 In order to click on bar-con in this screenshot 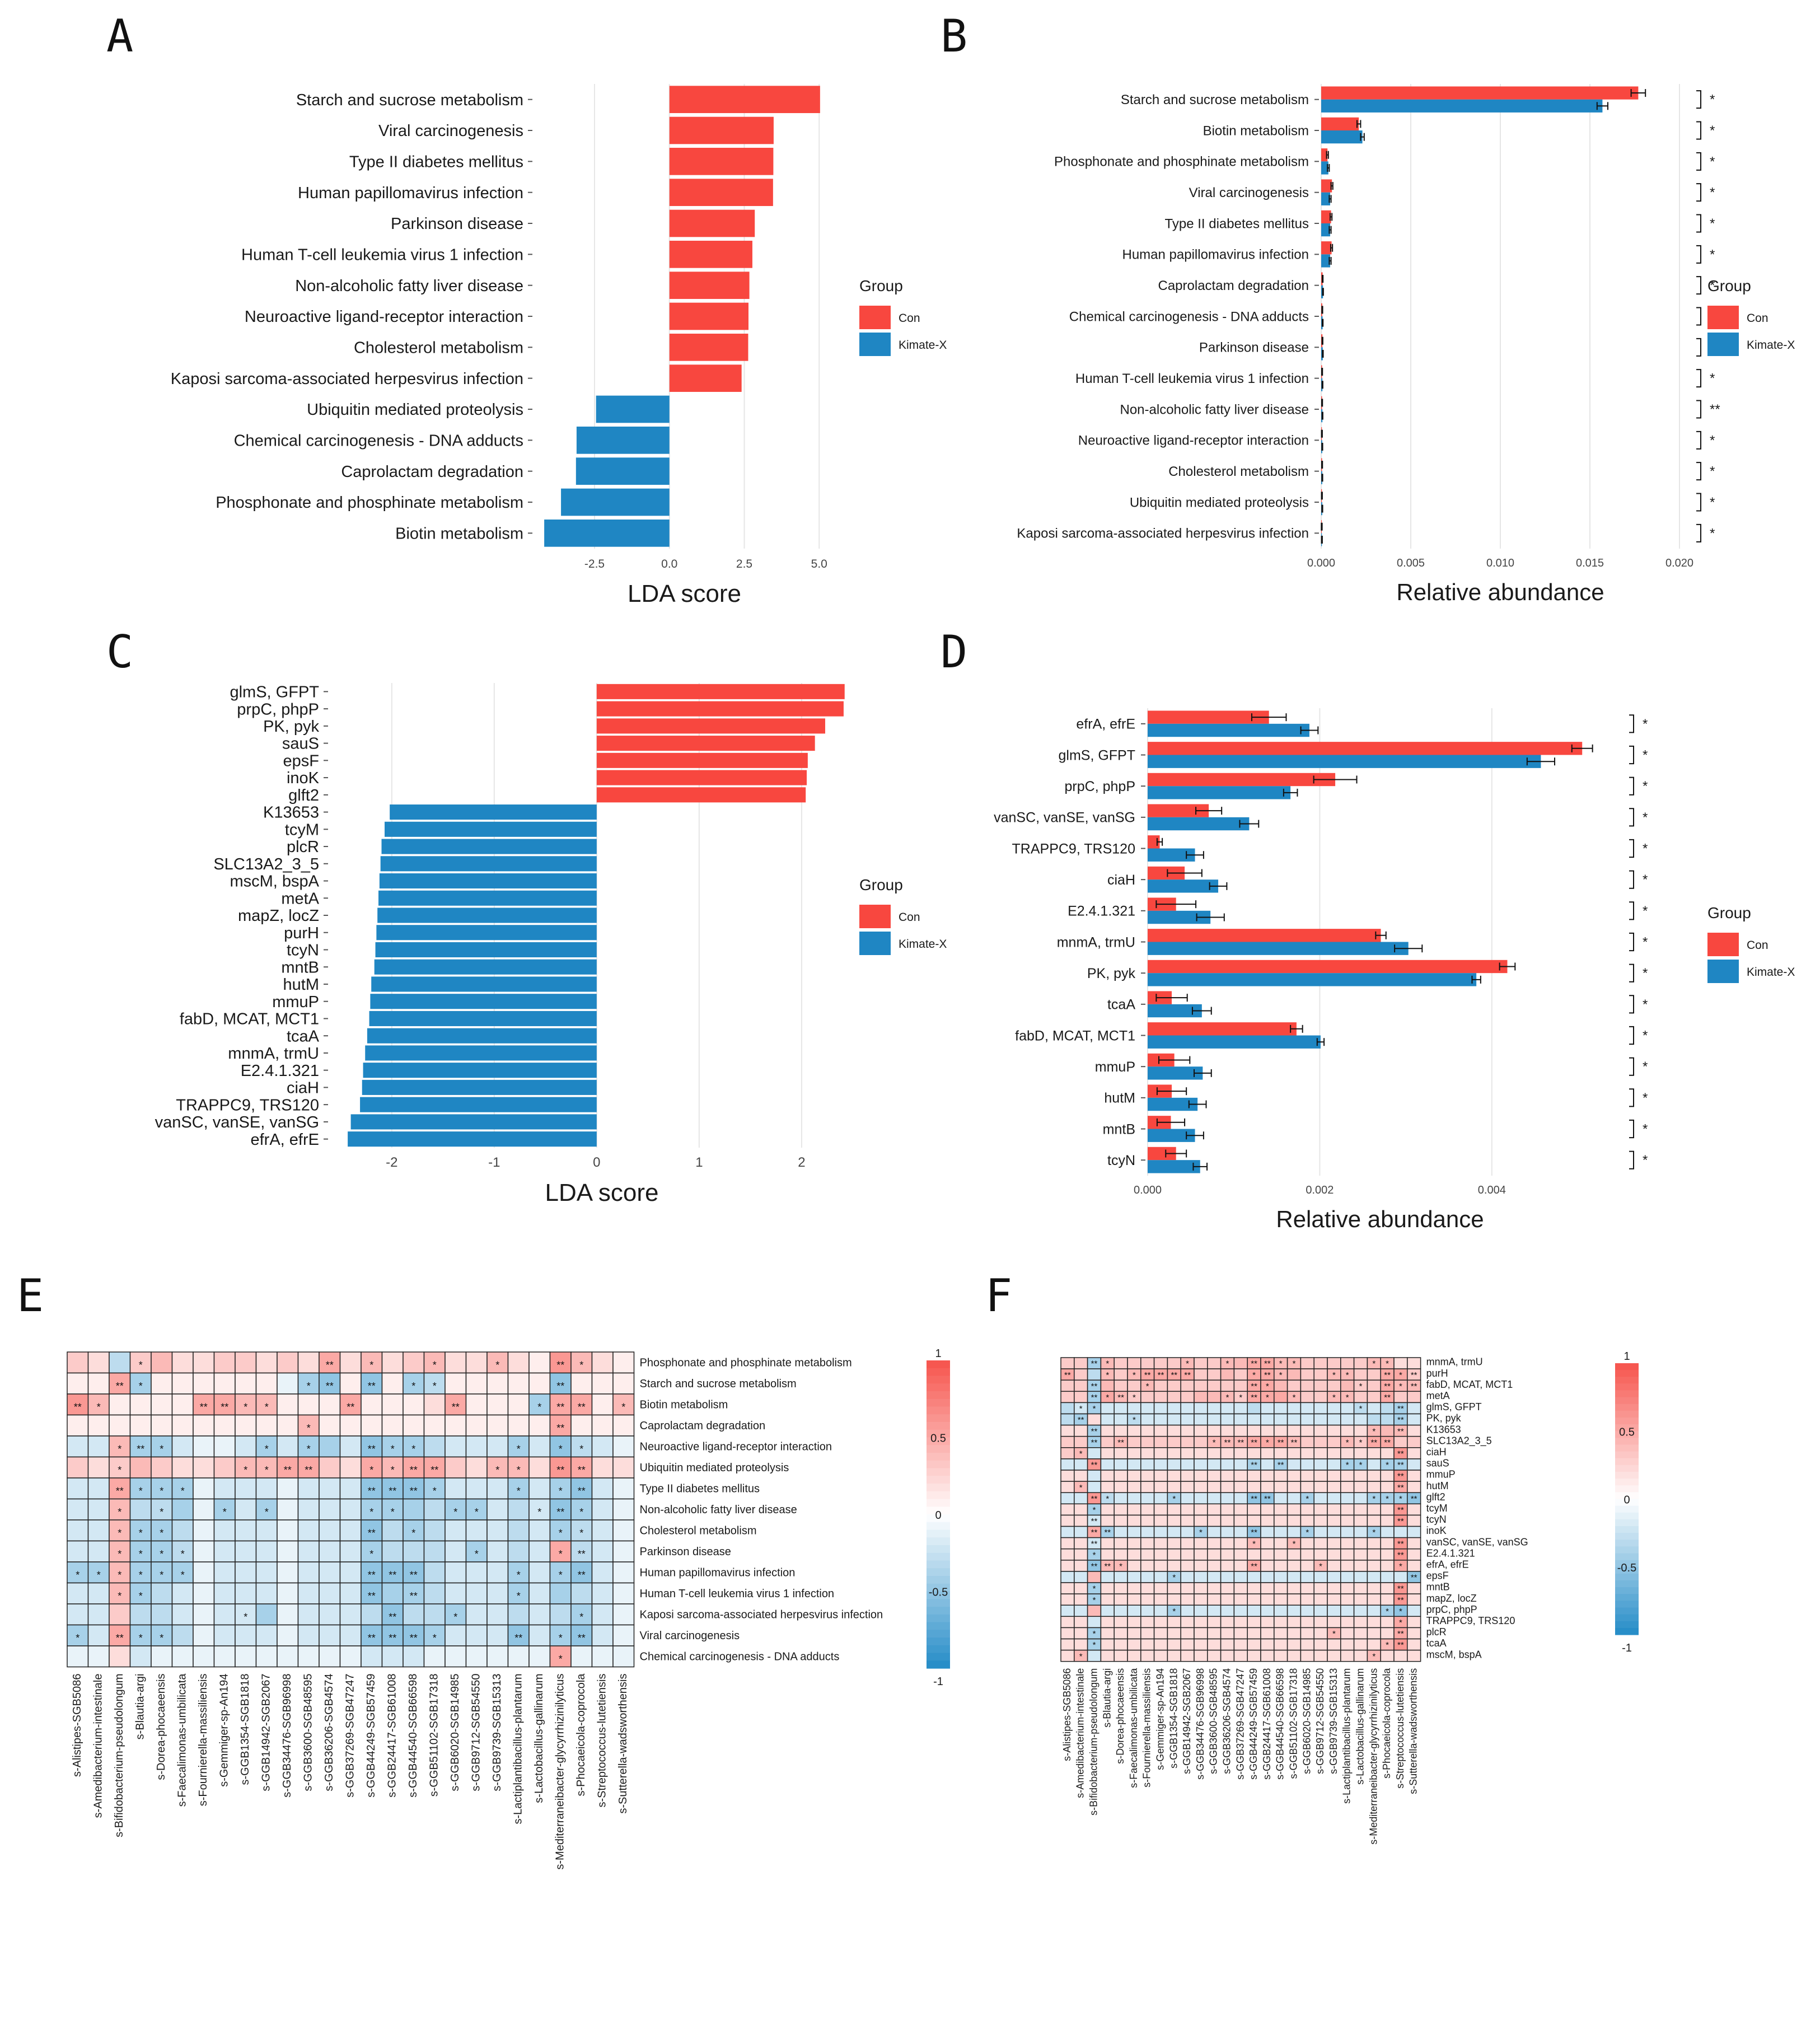, I will do `click(1209, 717)`.